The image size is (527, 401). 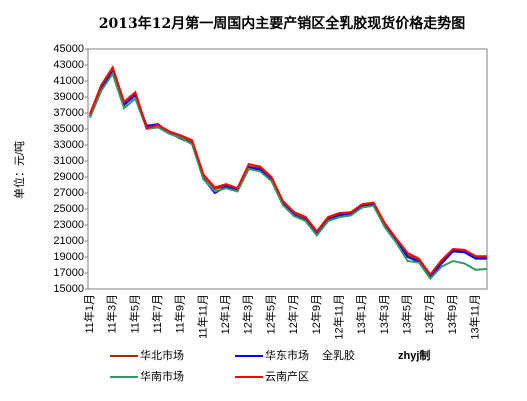 What do you see at coordinates (384, 314) in the screenshot?
I see `x-tick-label: 13年3月` at bounding box center [384, 314].